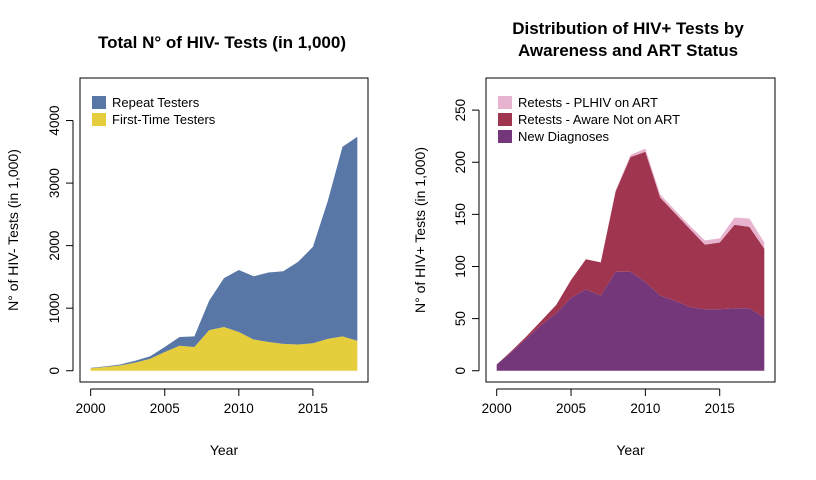 The image size is (816, 480). I want to click on y-tick-label: 1000, so click(54, 308).